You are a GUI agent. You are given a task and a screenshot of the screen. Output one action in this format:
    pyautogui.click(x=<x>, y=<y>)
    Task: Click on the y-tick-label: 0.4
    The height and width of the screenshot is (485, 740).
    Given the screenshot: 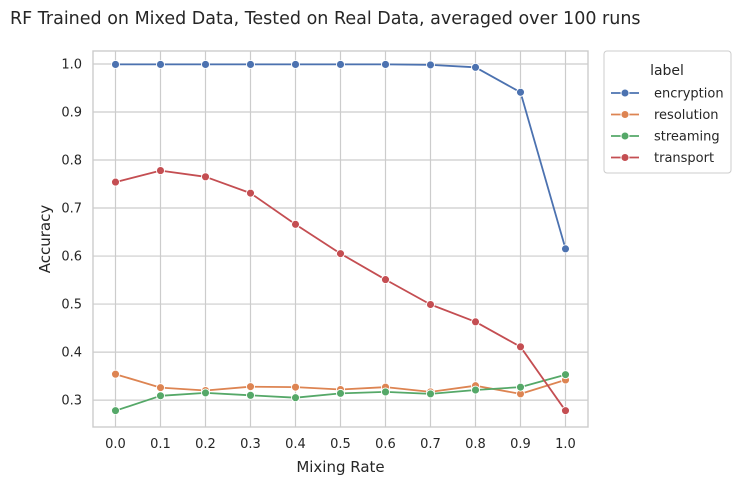 What is the action you would take?
    pyautogui.click(x=71, y=353)
    